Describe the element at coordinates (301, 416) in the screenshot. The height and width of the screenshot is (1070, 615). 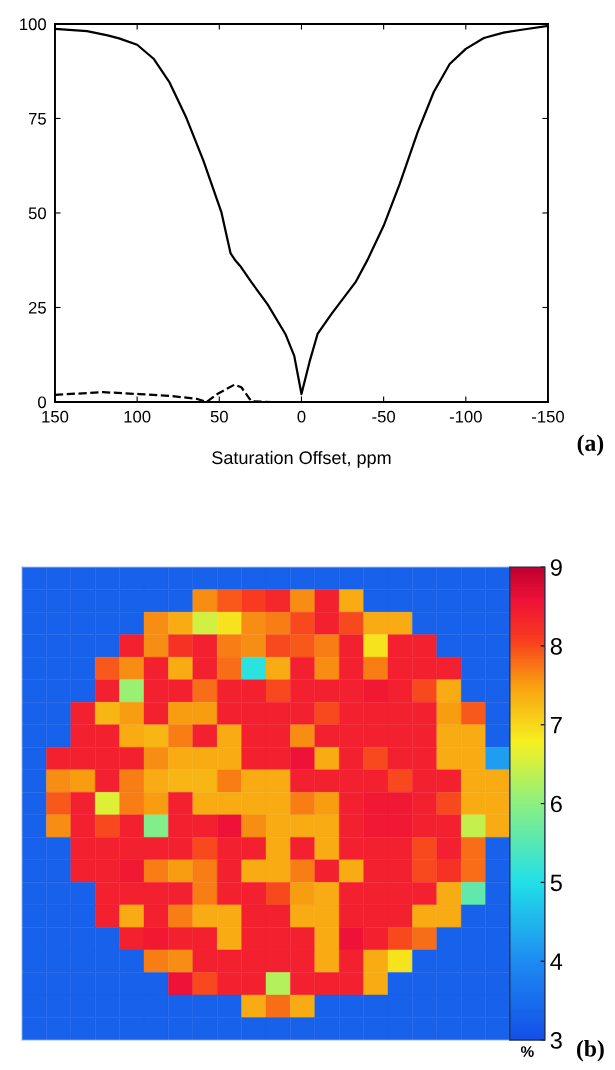
I see `x-tick-label: 0` at that location.